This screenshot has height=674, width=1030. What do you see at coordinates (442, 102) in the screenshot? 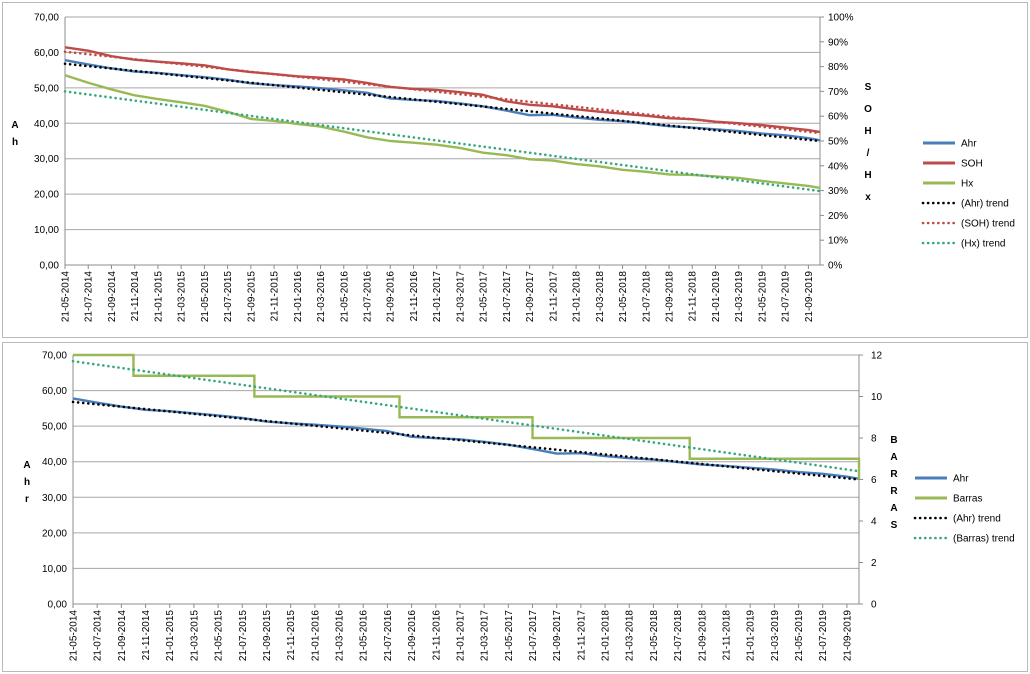
I see `series-ahrtrend-line` at bounding box center [442, 102].